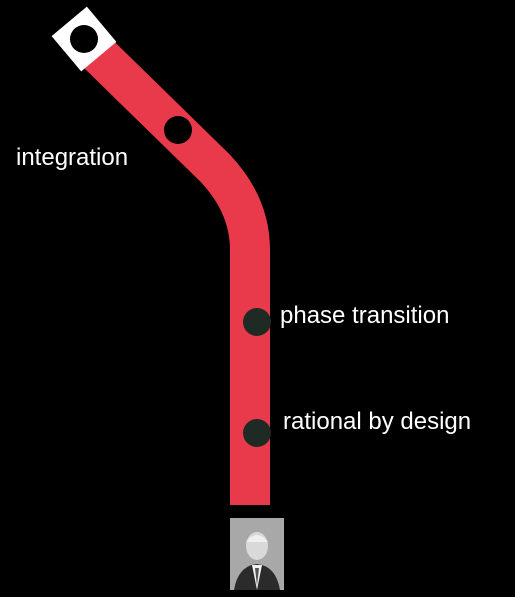 The height and width of the screenshot is (597, 515). I want to click on station-rational-dot, so click(257, 433).